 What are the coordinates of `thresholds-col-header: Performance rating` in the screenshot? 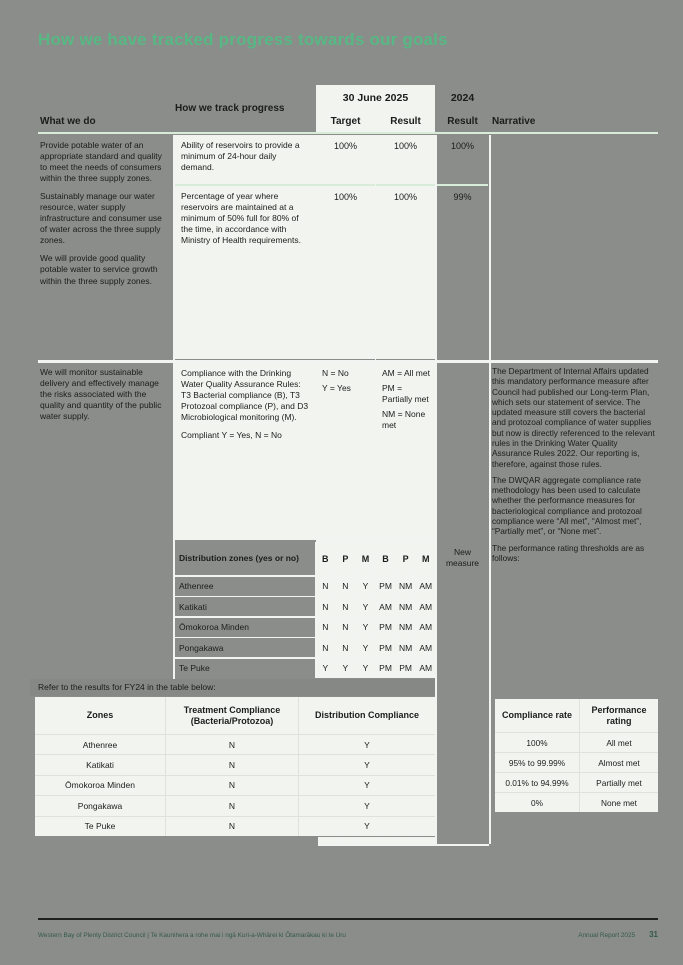 It's located at (619, 715).